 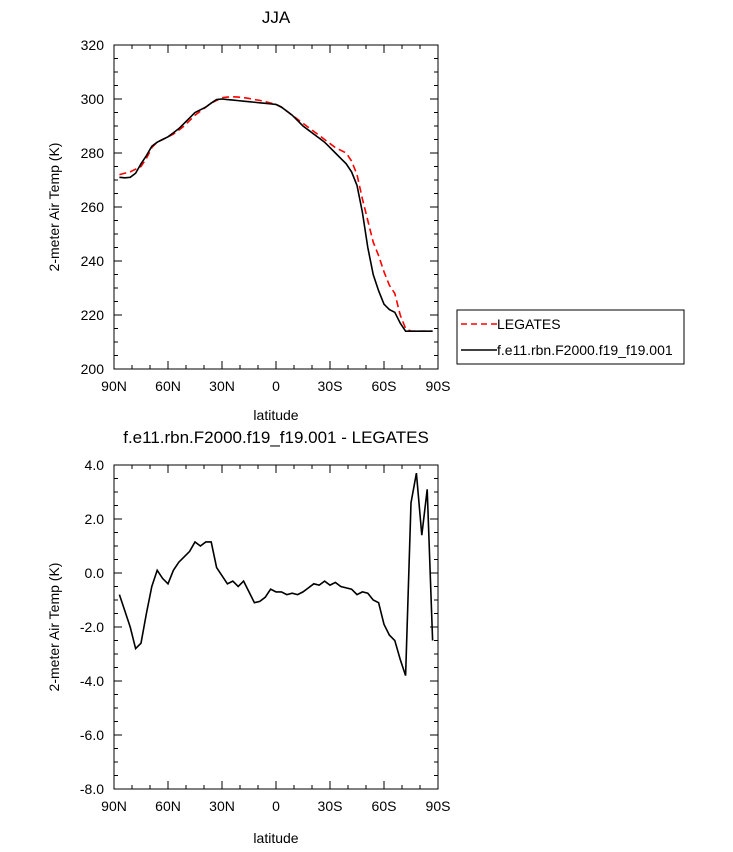 I want to click on top-x-tick-label: 0, so click(x=276, y=386).